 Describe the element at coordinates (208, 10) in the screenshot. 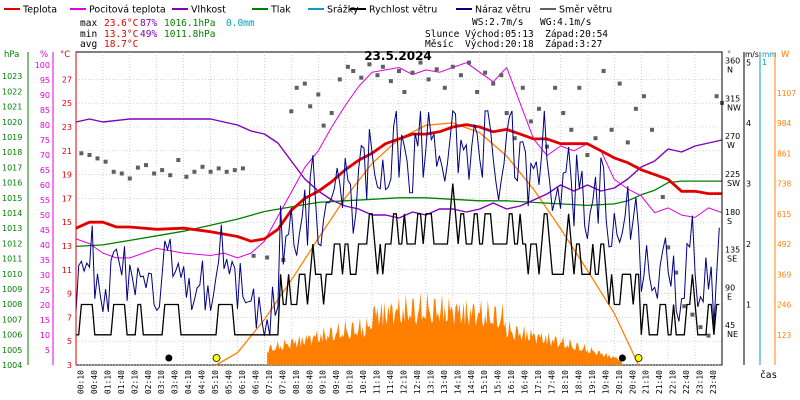

I see `legend-label-humidity: Vlhkost` at that location.